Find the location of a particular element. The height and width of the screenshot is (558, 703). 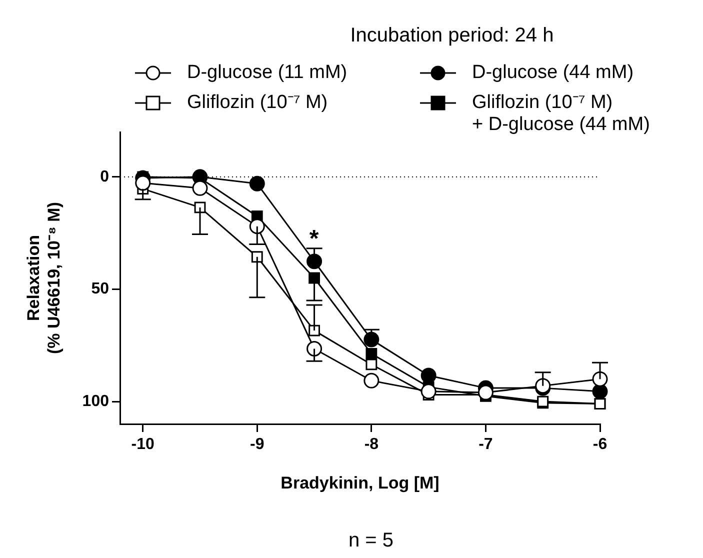

chart-title: Incubation period: 24 h is located at coordinates (452, 35).